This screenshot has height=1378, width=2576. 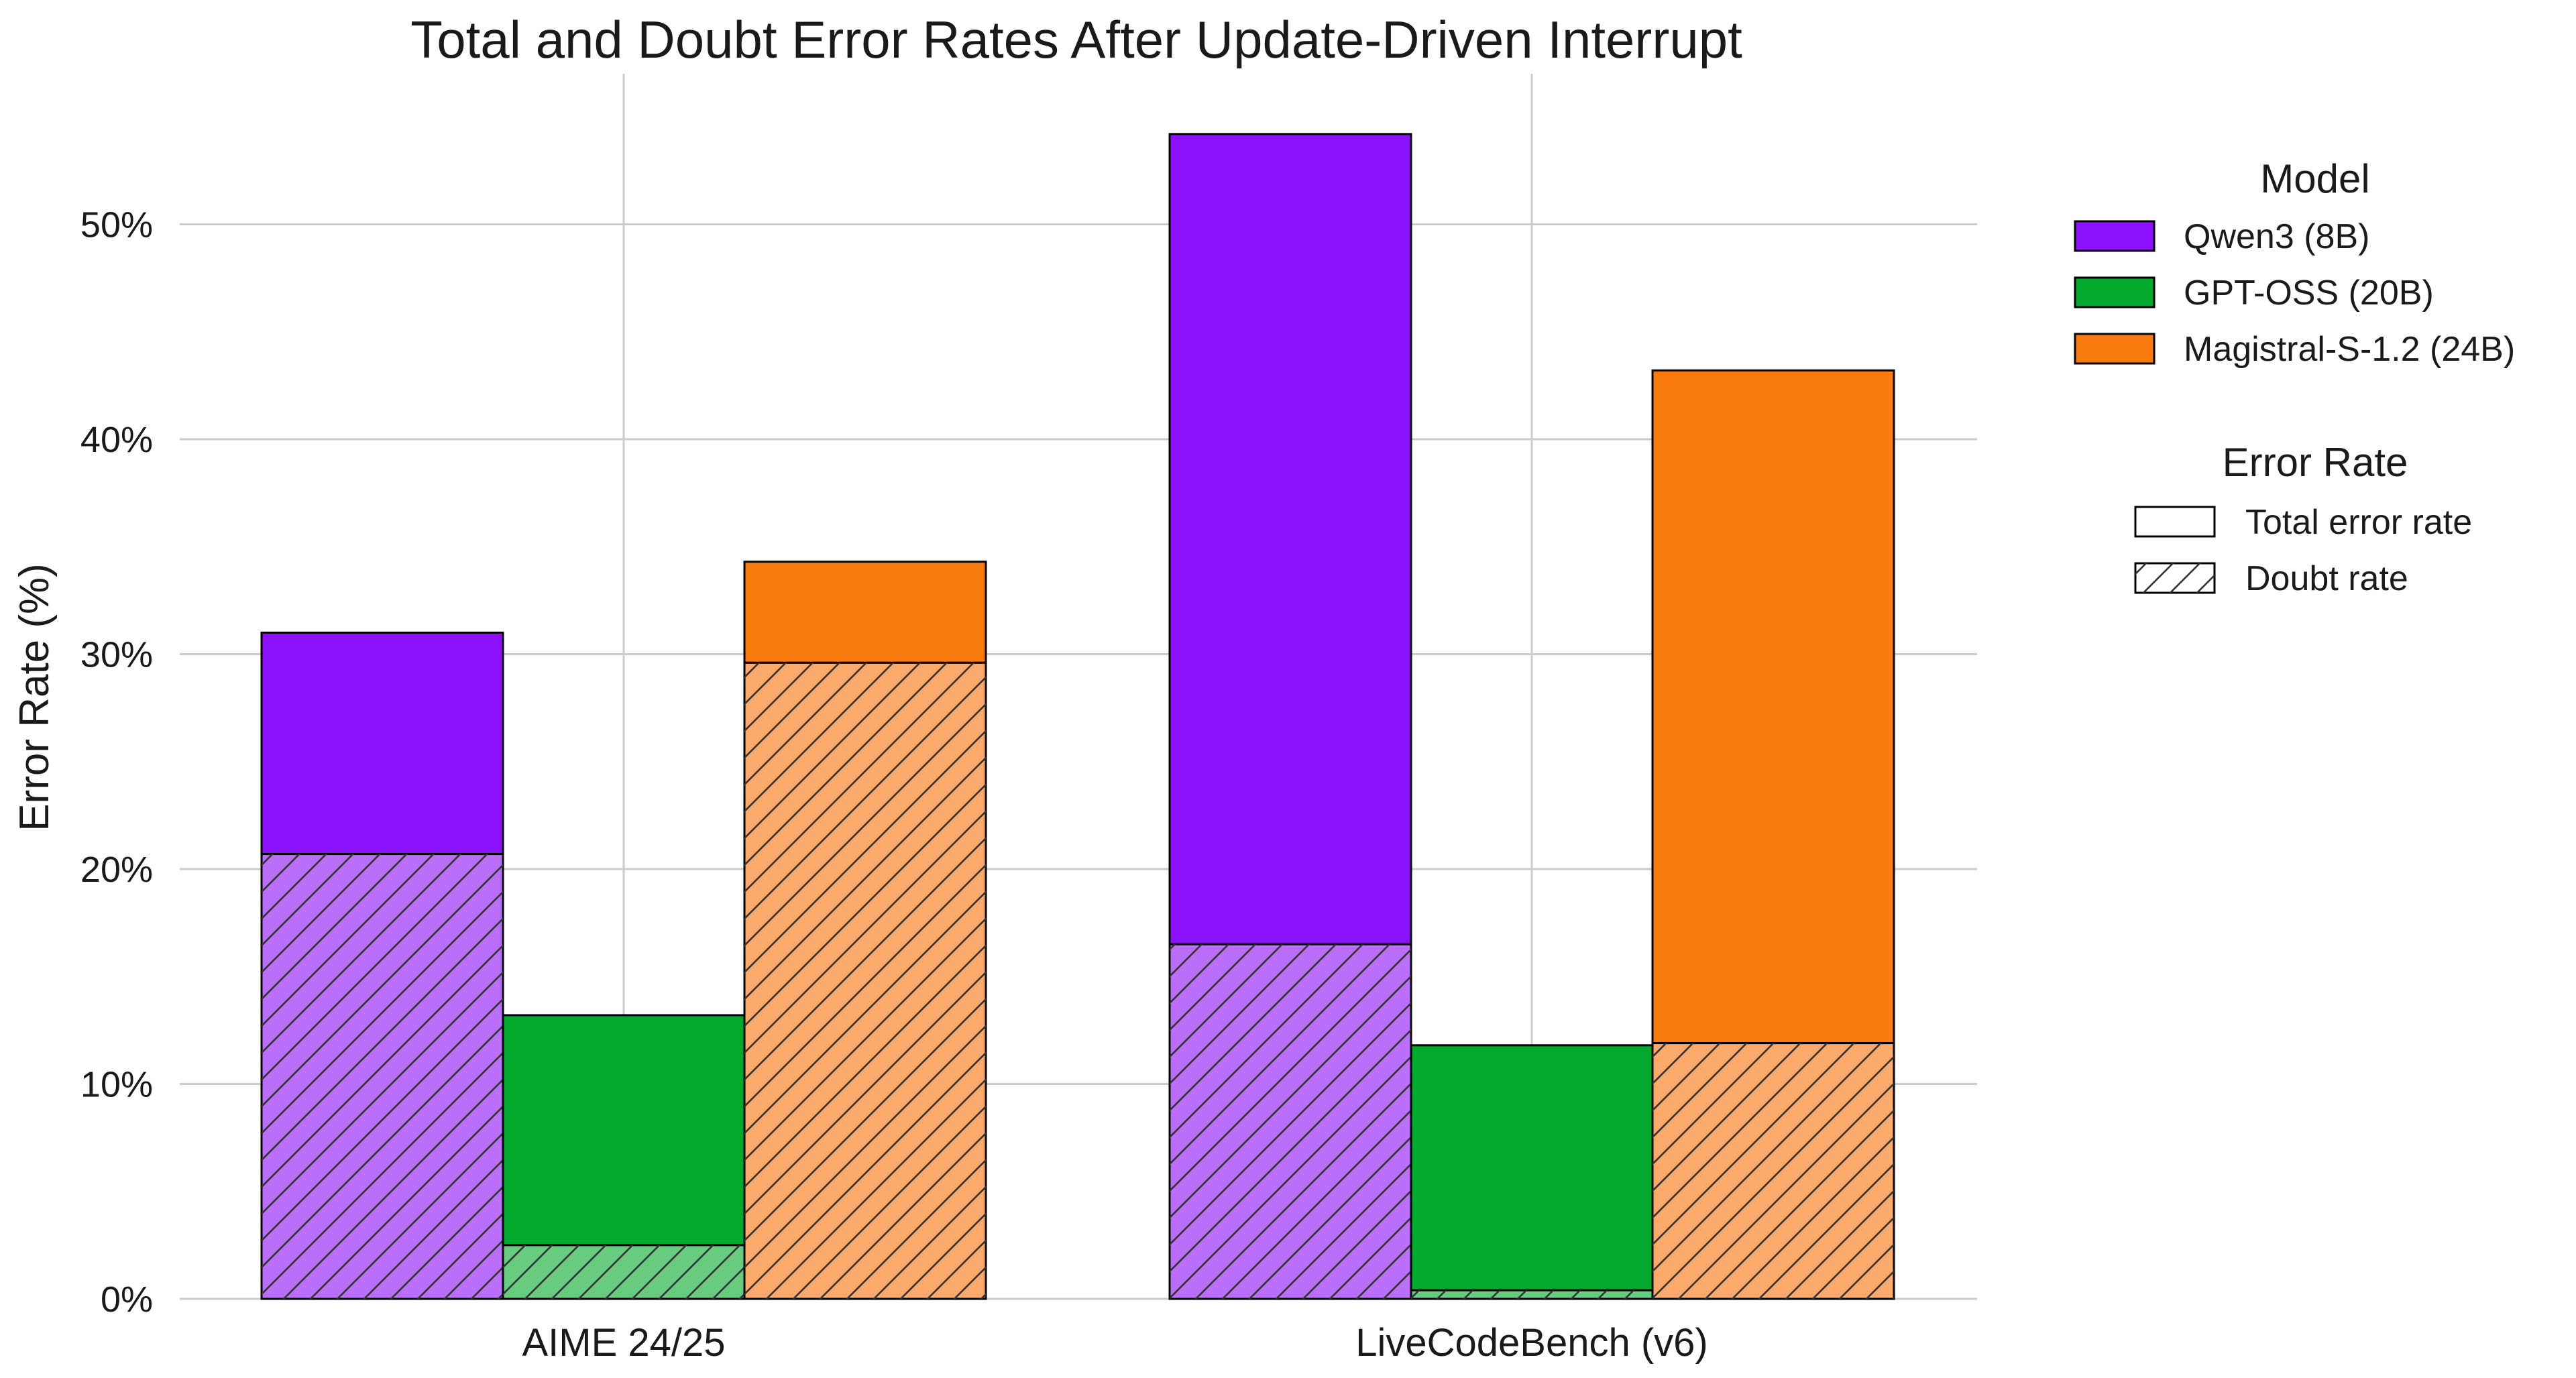 I want to click on legend-rate-swatch-hatch, so click(x=2175, y=578).